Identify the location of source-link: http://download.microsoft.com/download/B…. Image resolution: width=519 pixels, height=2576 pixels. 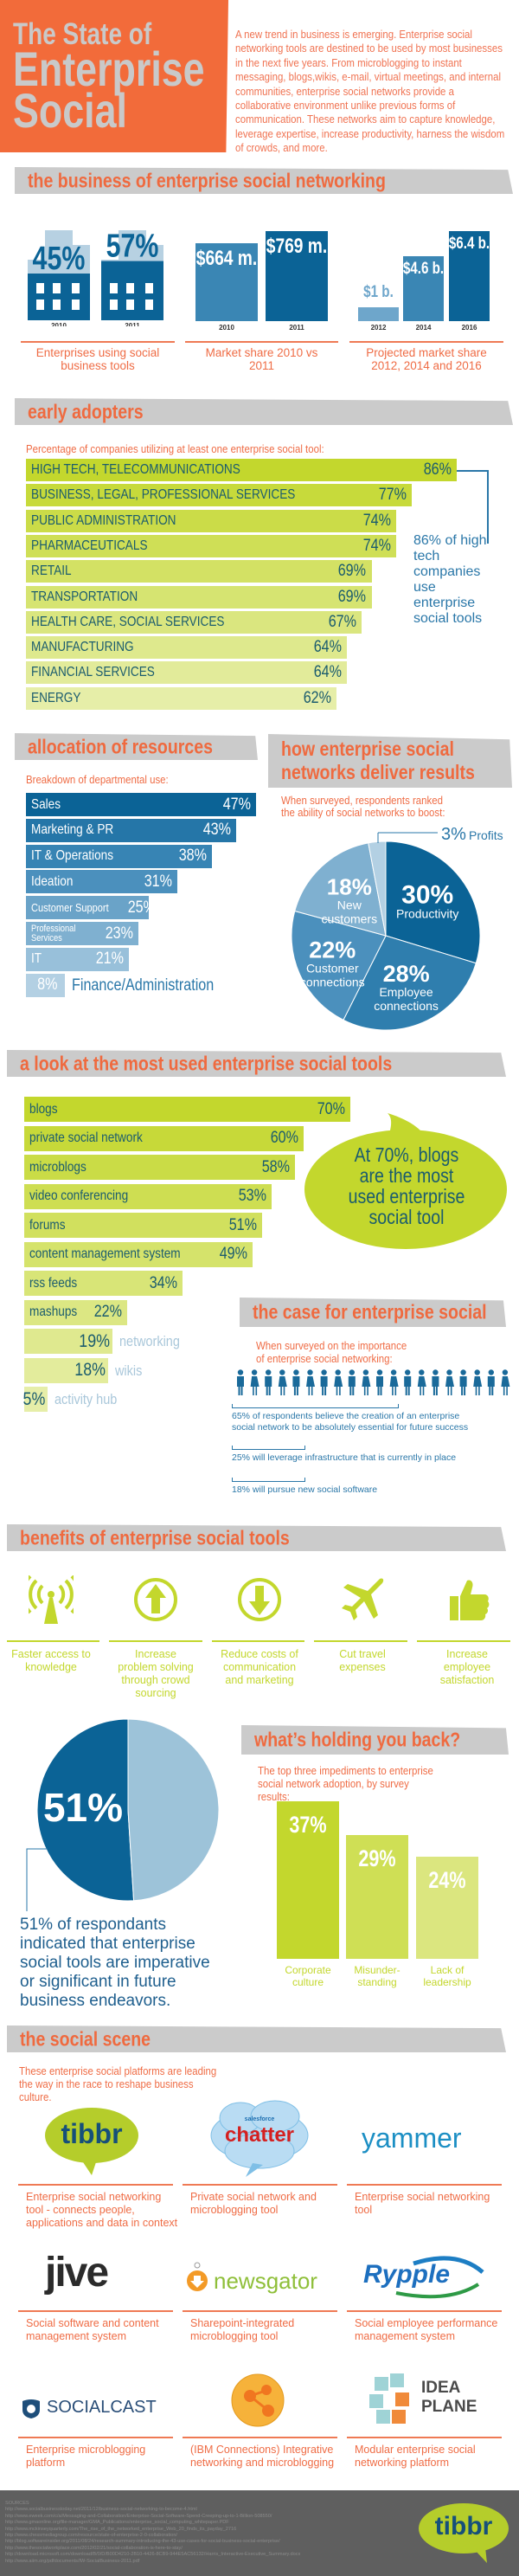
(153, 2555).